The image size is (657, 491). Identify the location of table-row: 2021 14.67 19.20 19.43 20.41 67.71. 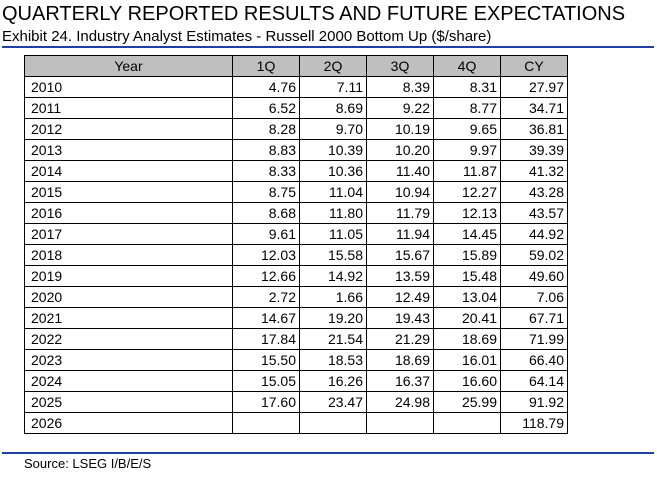
(296, 318).